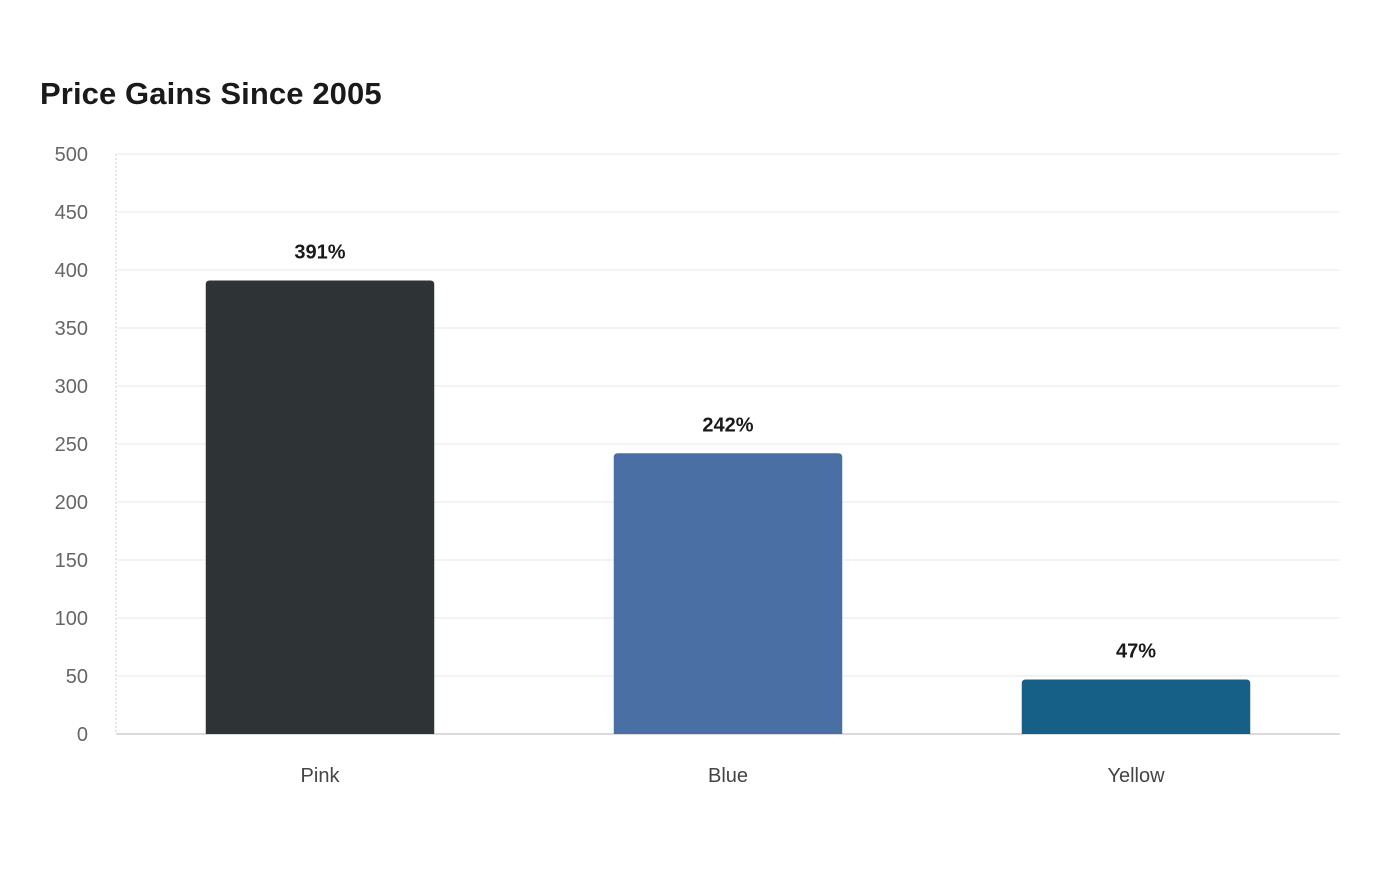 The width and height of the screenshot is (1400, 880). Describe the element at coordinates (728, 593) in the screenshot. I see `bar-blue` at that location.